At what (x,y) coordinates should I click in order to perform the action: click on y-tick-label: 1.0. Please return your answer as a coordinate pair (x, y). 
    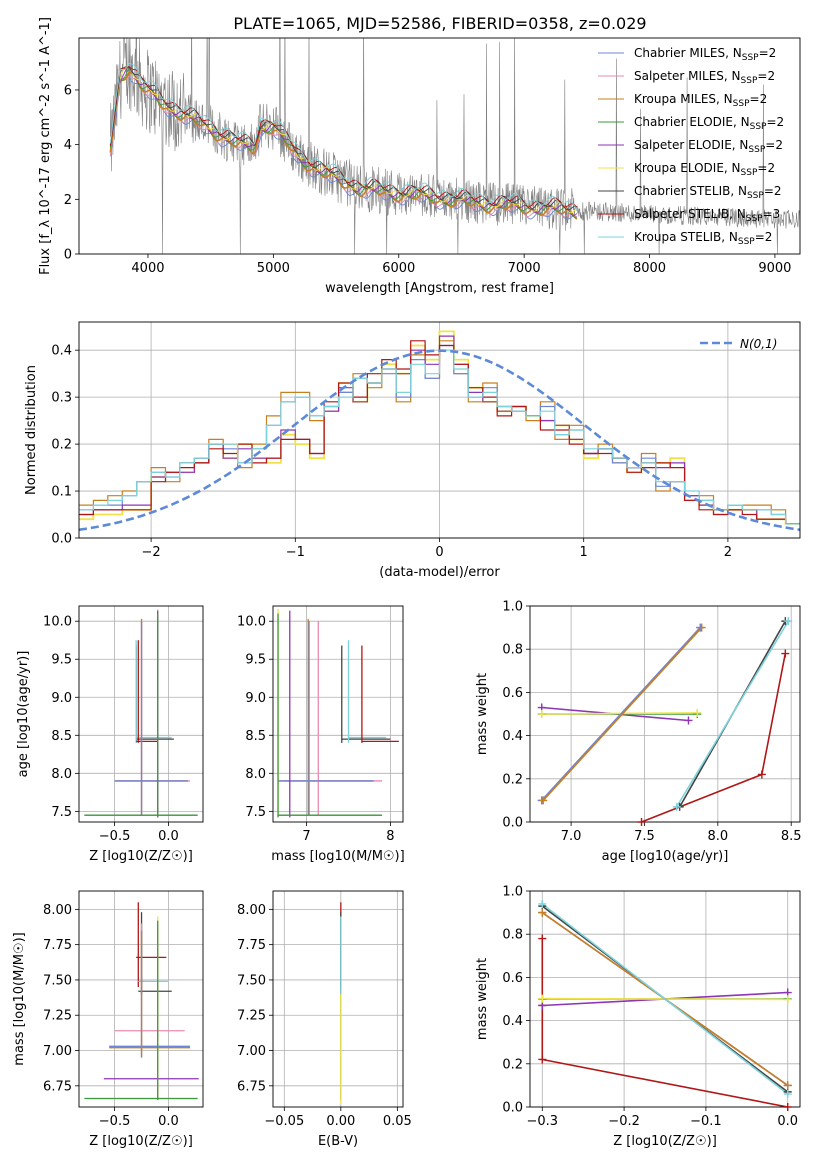
    Looking at the image, I should click on (512, 607).